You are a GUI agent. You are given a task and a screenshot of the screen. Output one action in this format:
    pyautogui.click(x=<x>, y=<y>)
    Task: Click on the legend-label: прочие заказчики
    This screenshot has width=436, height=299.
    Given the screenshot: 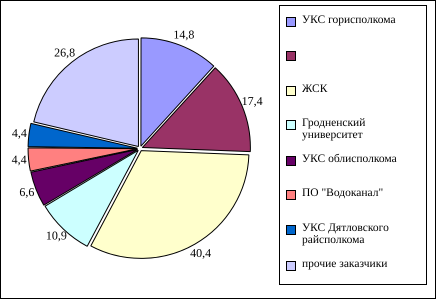 What is the action you would take?
    pyautogui.click(x=345, y=264)
    